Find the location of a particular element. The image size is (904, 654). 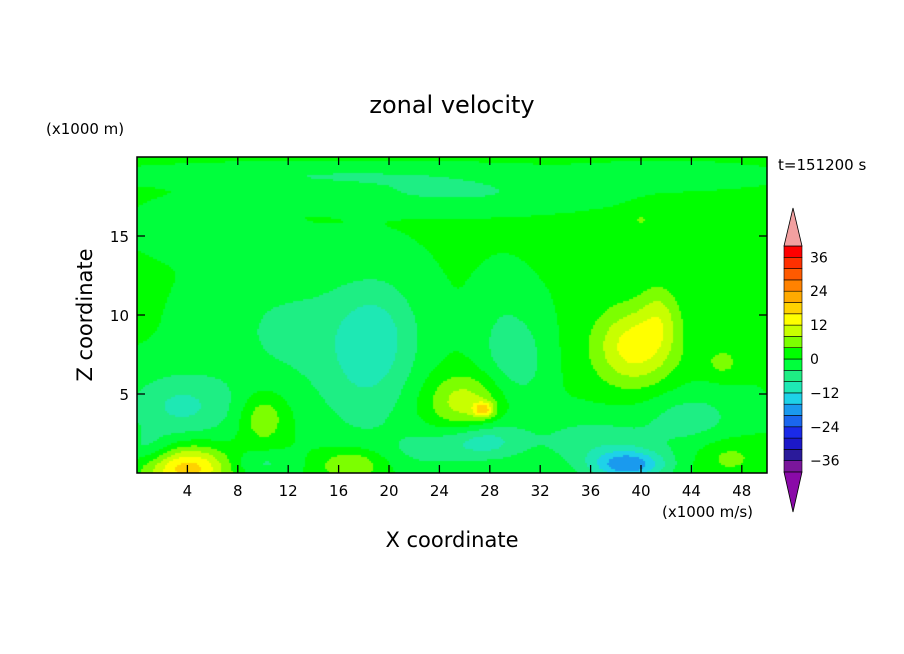

colorbar-tick-label: 36 is located at coordinates (819, 258).